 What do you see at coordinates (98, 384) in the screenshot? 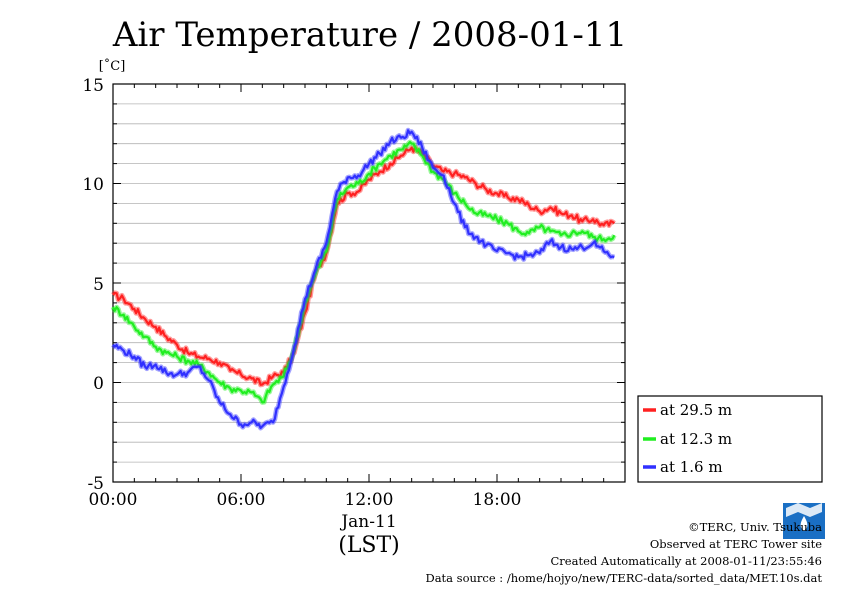
I see `y-tick-label: 0` at bounding box center [98, 384].